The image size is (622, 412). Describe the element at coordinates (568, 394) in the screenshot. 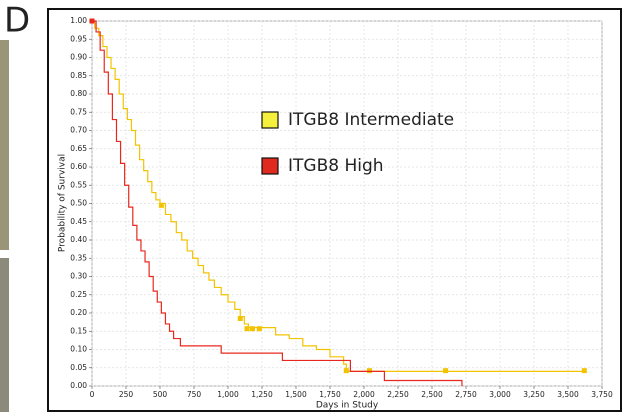

I see `x-tick-label: 3,500` at that location.